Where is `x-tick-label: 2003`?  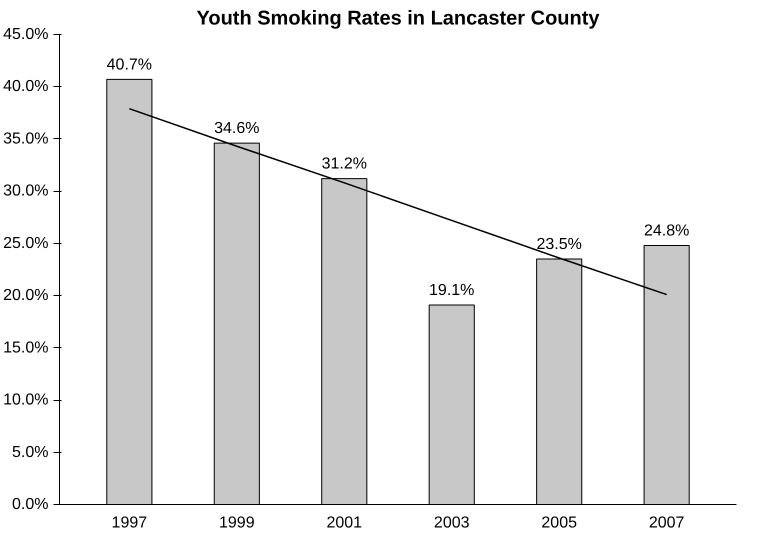 x-tick-label: 2003 is located at coordinates (452, 523).